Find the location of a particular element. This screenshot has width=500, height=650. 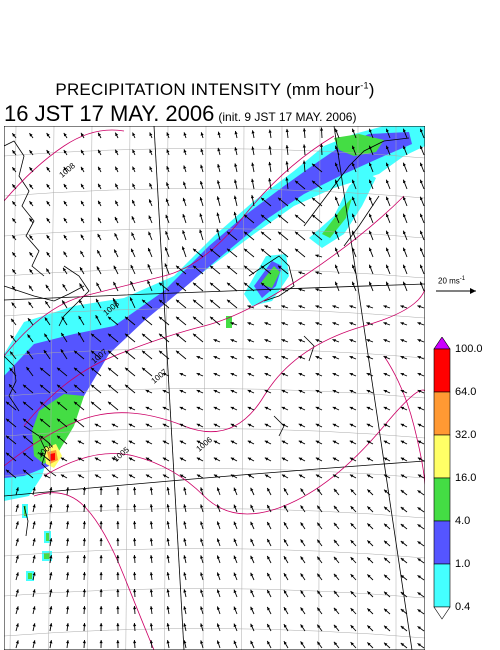

map-title: PRECIPITATION INTENSITY (mm hour-1) is located at coordinates (215, 89).